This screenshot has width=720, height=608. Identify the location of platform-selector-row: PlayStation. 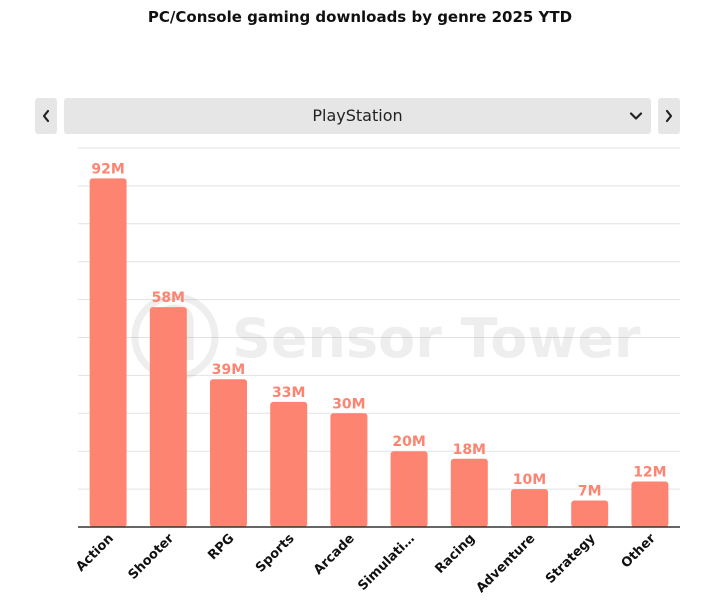
(360, 116).